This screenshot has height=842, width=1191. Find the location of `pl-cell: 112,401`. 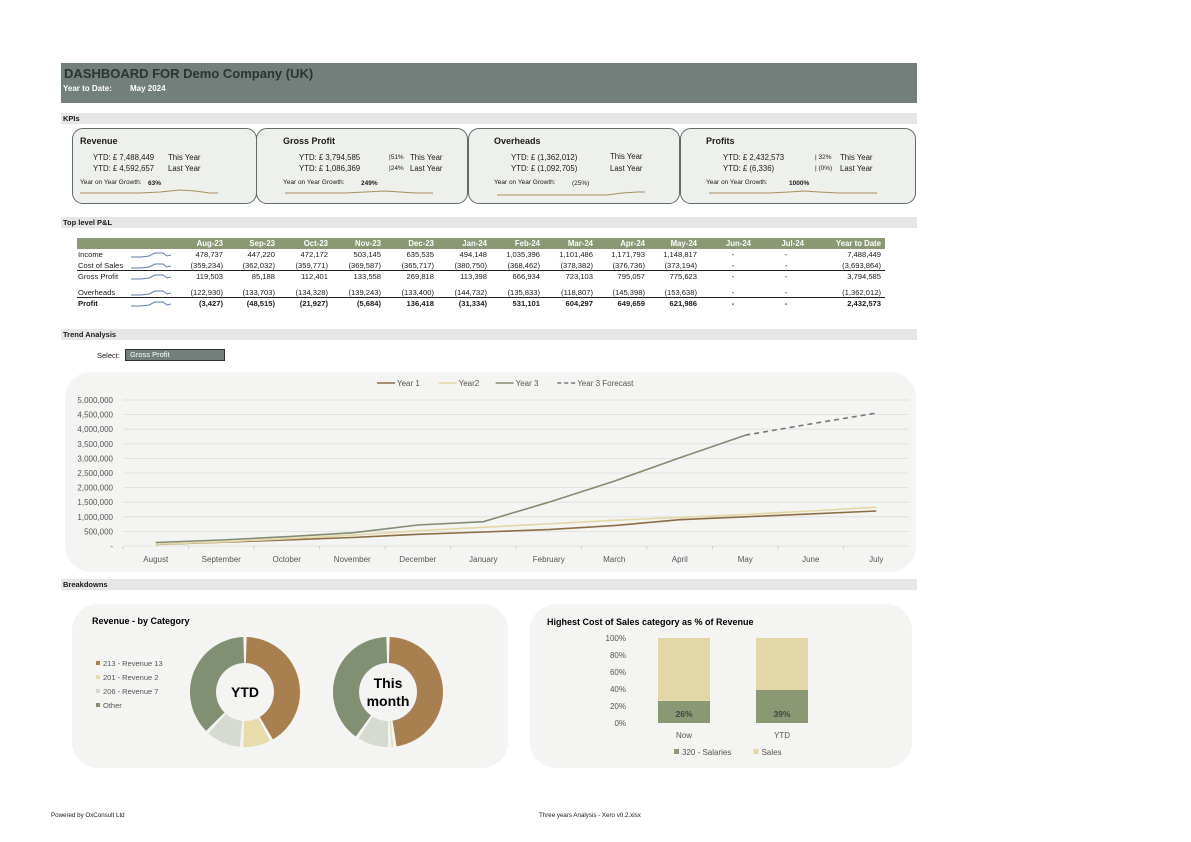

pl-cell: 112,401 is located at coordinates (314, 276).